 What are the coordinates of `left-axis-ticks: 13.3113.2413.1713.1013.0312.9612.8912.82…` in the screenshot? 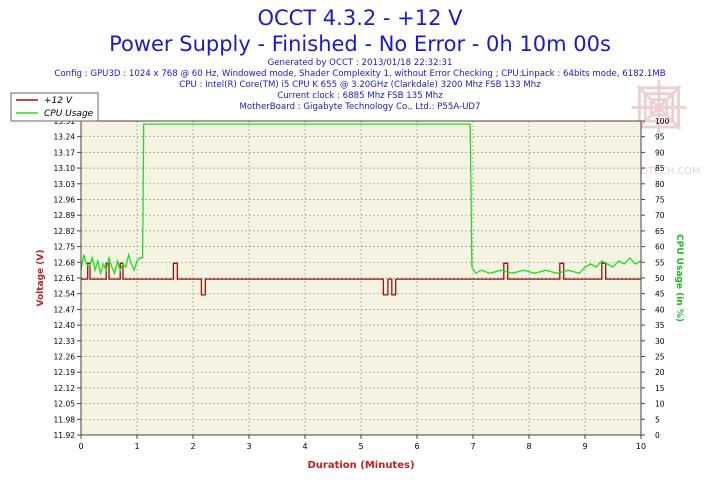 It's located at (67, 278).